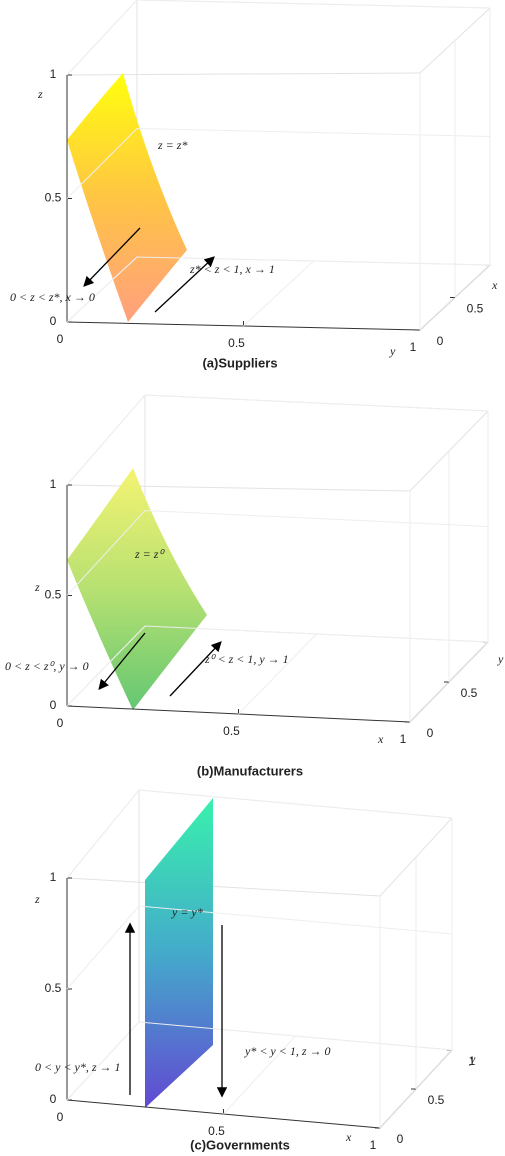 This screenshot has height=1156, width=505. Describe the element at coordinates (78, 1067) in the screenshot. I see `annotation: 0 < y < y*, z → 1` at that location.